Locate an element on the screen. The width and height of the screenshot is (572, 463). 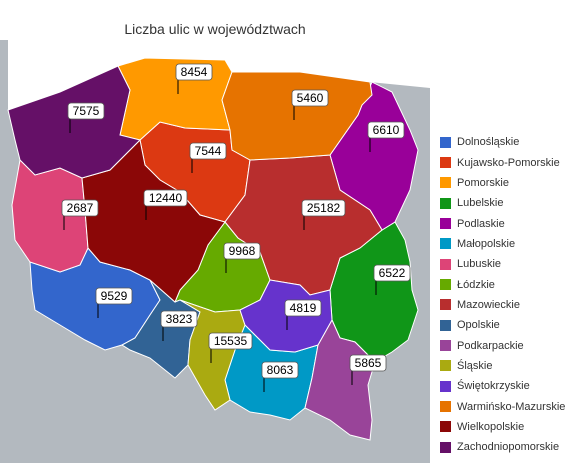
value-label-warminsko-mazurskie: 5460 is located at coordinates (310, 104).